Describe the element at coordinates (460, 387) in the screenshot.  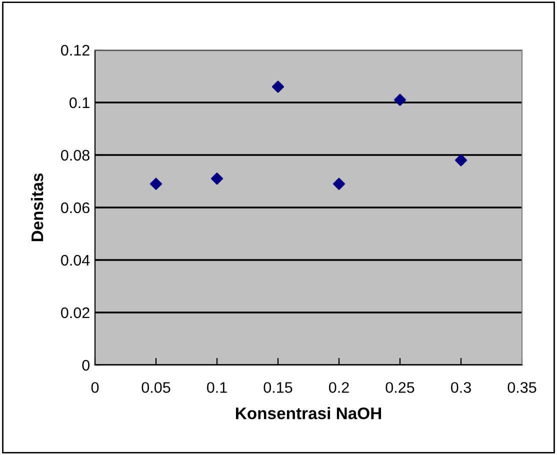
I see `x-tick-label: 0.3` at that location.